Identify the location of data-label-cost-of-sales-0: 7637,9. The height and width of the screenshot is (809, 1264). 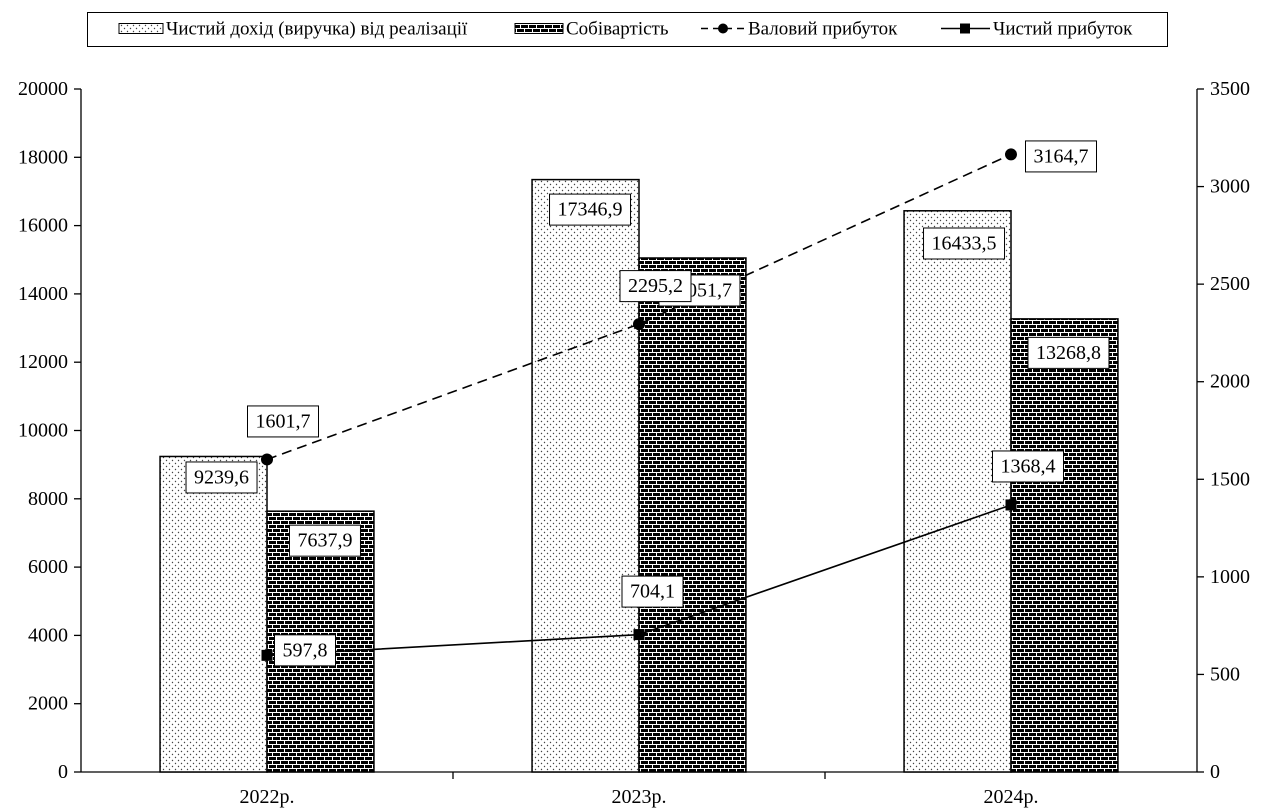
(324, 540).